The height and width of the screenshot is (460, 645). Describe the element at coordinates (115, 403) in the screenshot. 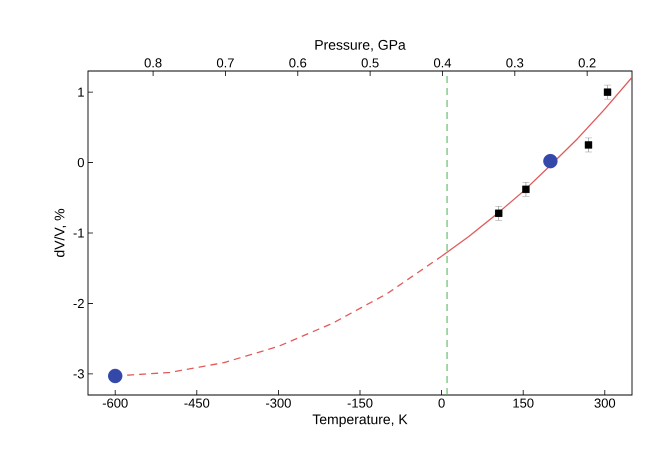

I see `x-tick-label: -600` at that location.